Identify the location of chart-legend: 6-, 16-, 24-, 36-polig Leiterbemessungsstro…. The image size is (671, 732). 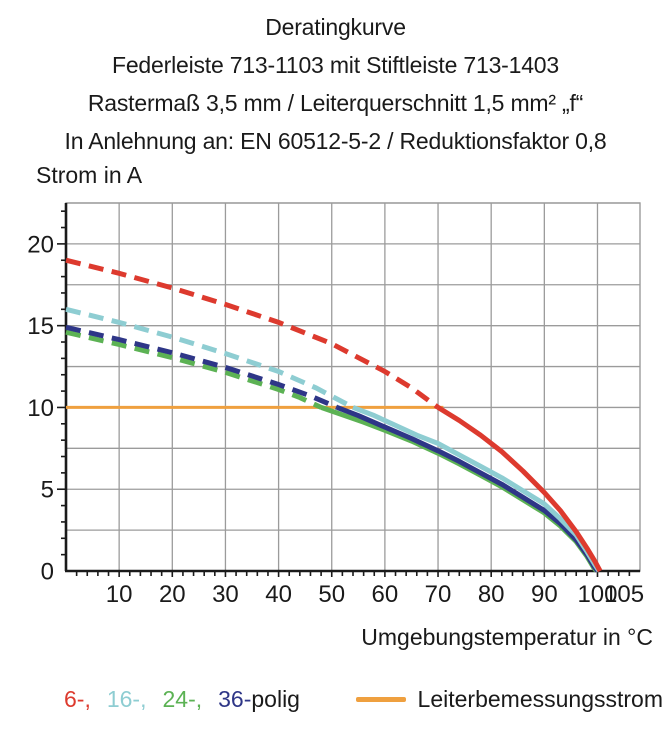
(335, 701).